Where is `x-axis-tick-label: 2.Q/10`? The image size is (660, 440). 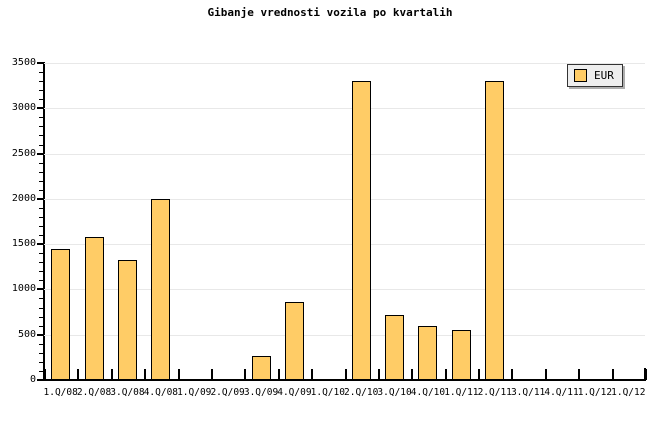 x-axis-tick-label: 2.Q/10 is located at coordinates (361, 392).